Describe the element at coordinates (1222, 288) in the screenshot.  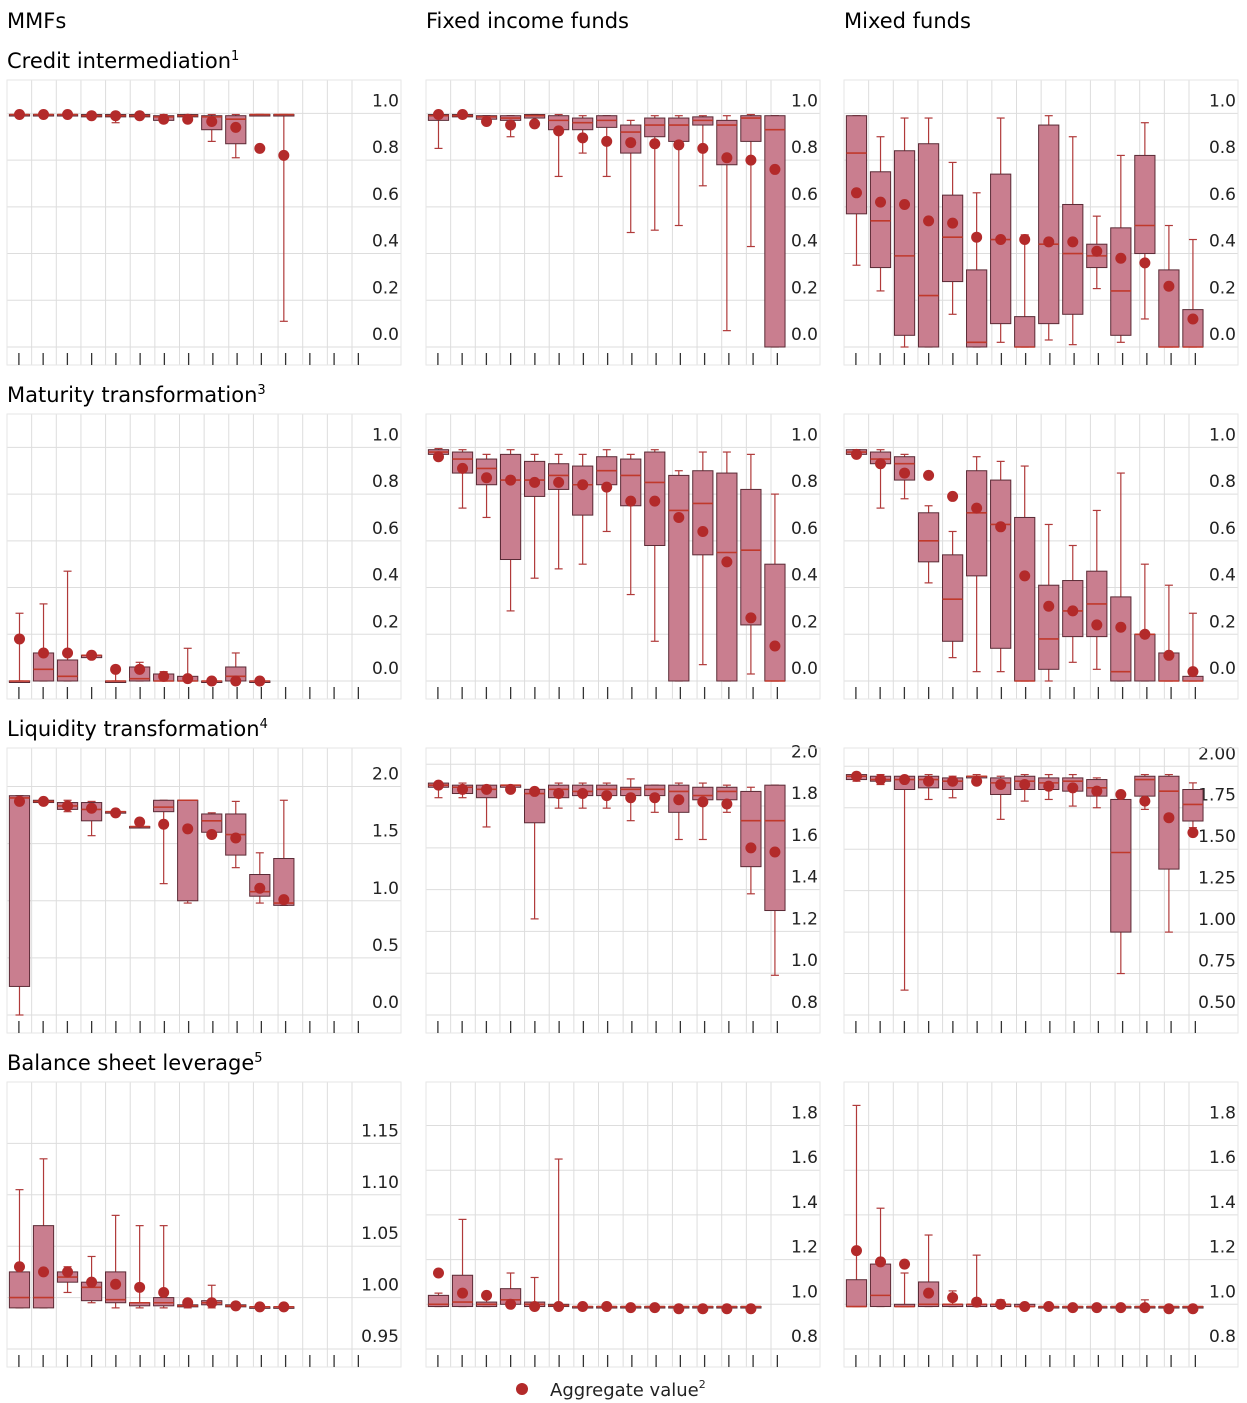
I see `y-tick-label: 0.2` at that location.